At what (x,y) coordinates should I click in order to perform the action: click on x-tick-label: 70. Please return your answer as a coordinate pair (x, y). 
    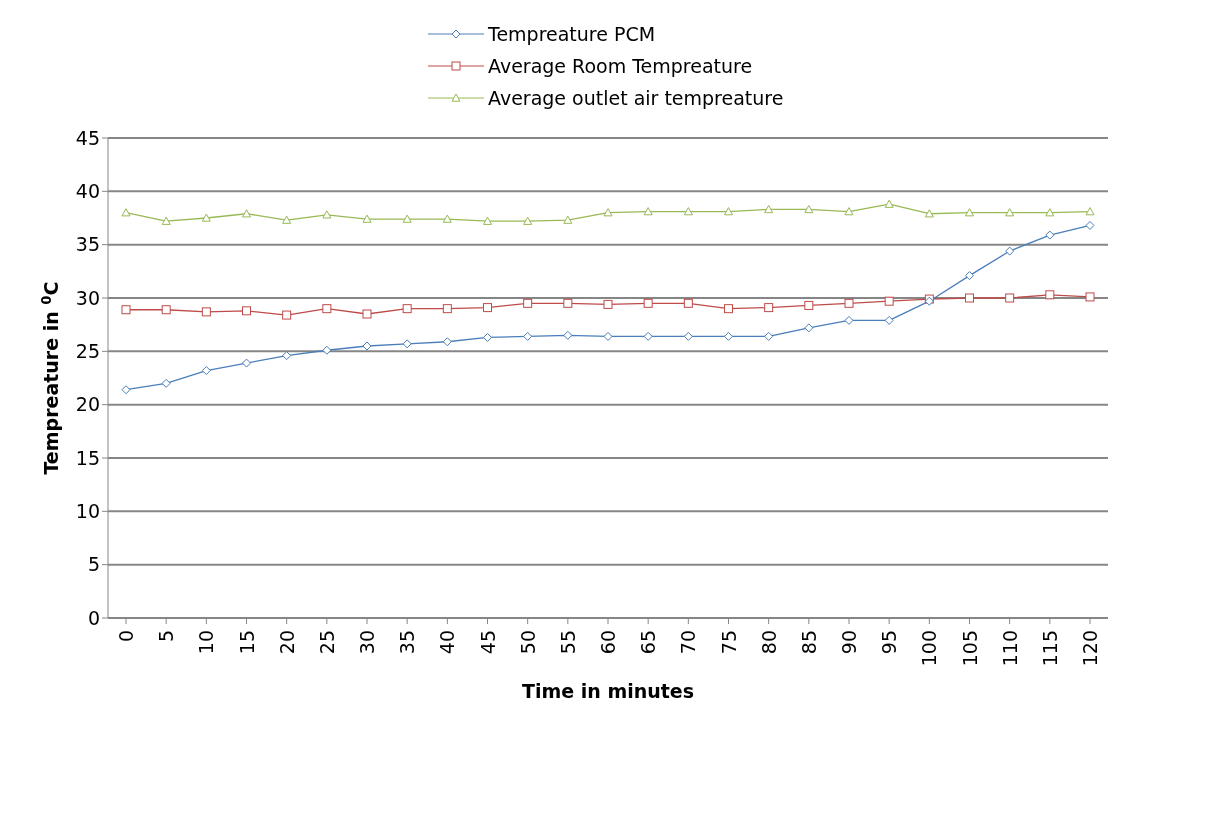
    Looking at the image, I should click on (688, 642).